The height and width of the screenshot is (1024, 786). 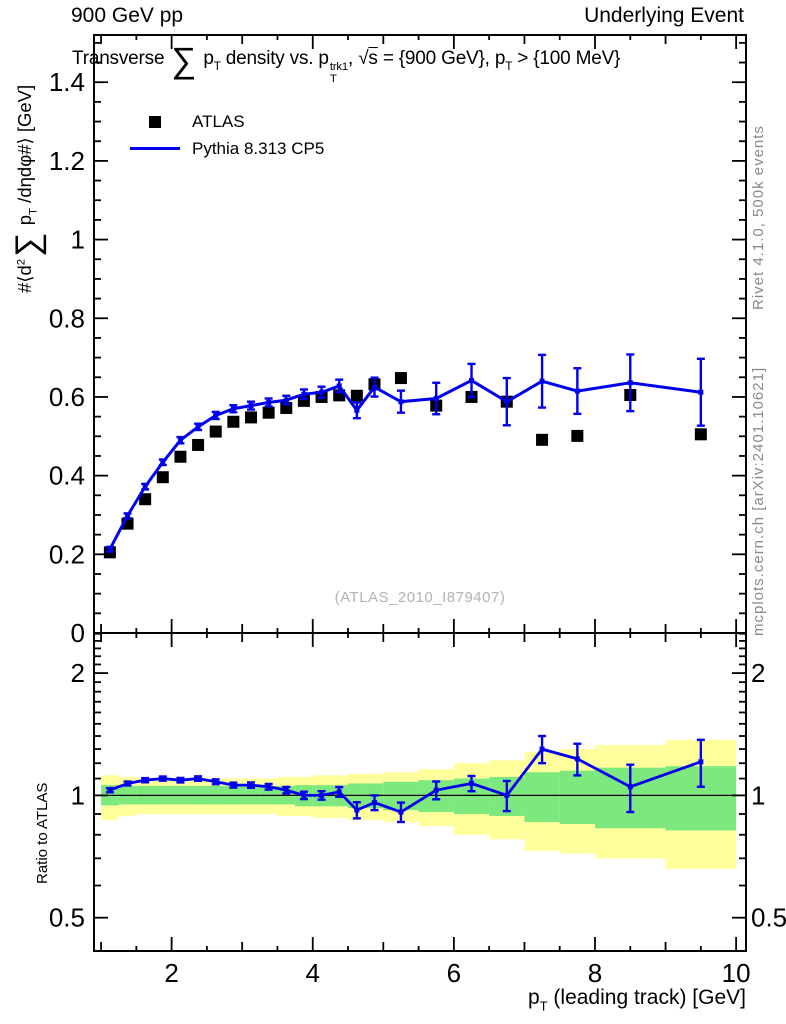 What do you see at coordinates (67, 554) in the screenshot?
I see `svg-text: 0.2` at bounding box center [67, 554].